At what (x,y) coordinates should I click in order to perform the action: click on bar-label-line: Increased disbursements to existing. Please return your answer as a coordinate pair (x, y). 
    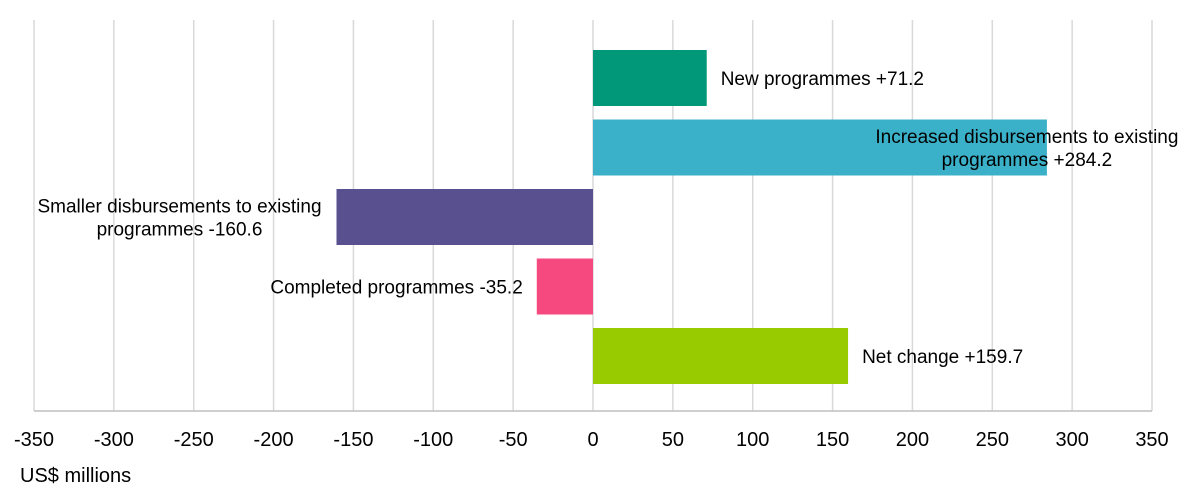
    Looking at the image, I should click on (1026, 137).